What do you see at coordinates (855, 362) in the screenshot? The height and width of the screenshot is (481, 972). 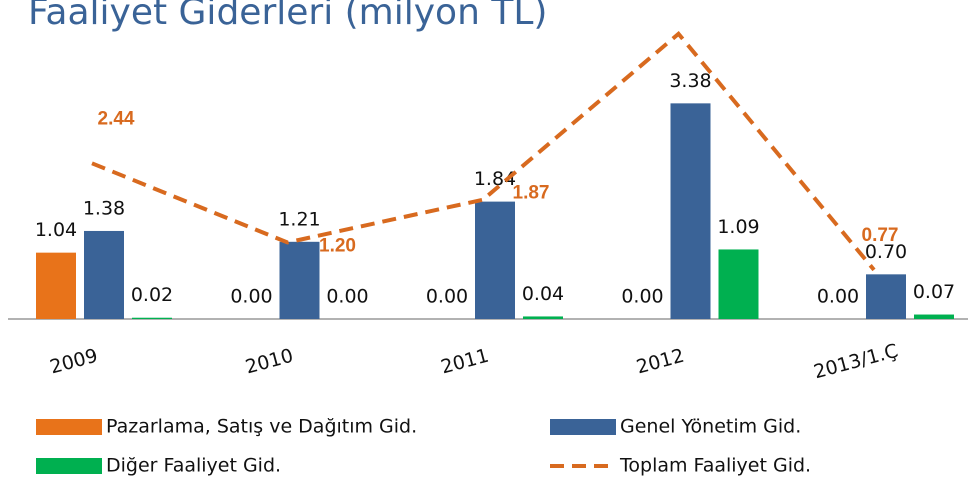 I see `x-tick-label: 2013/1.Ç` at bounding box center [855, 362].